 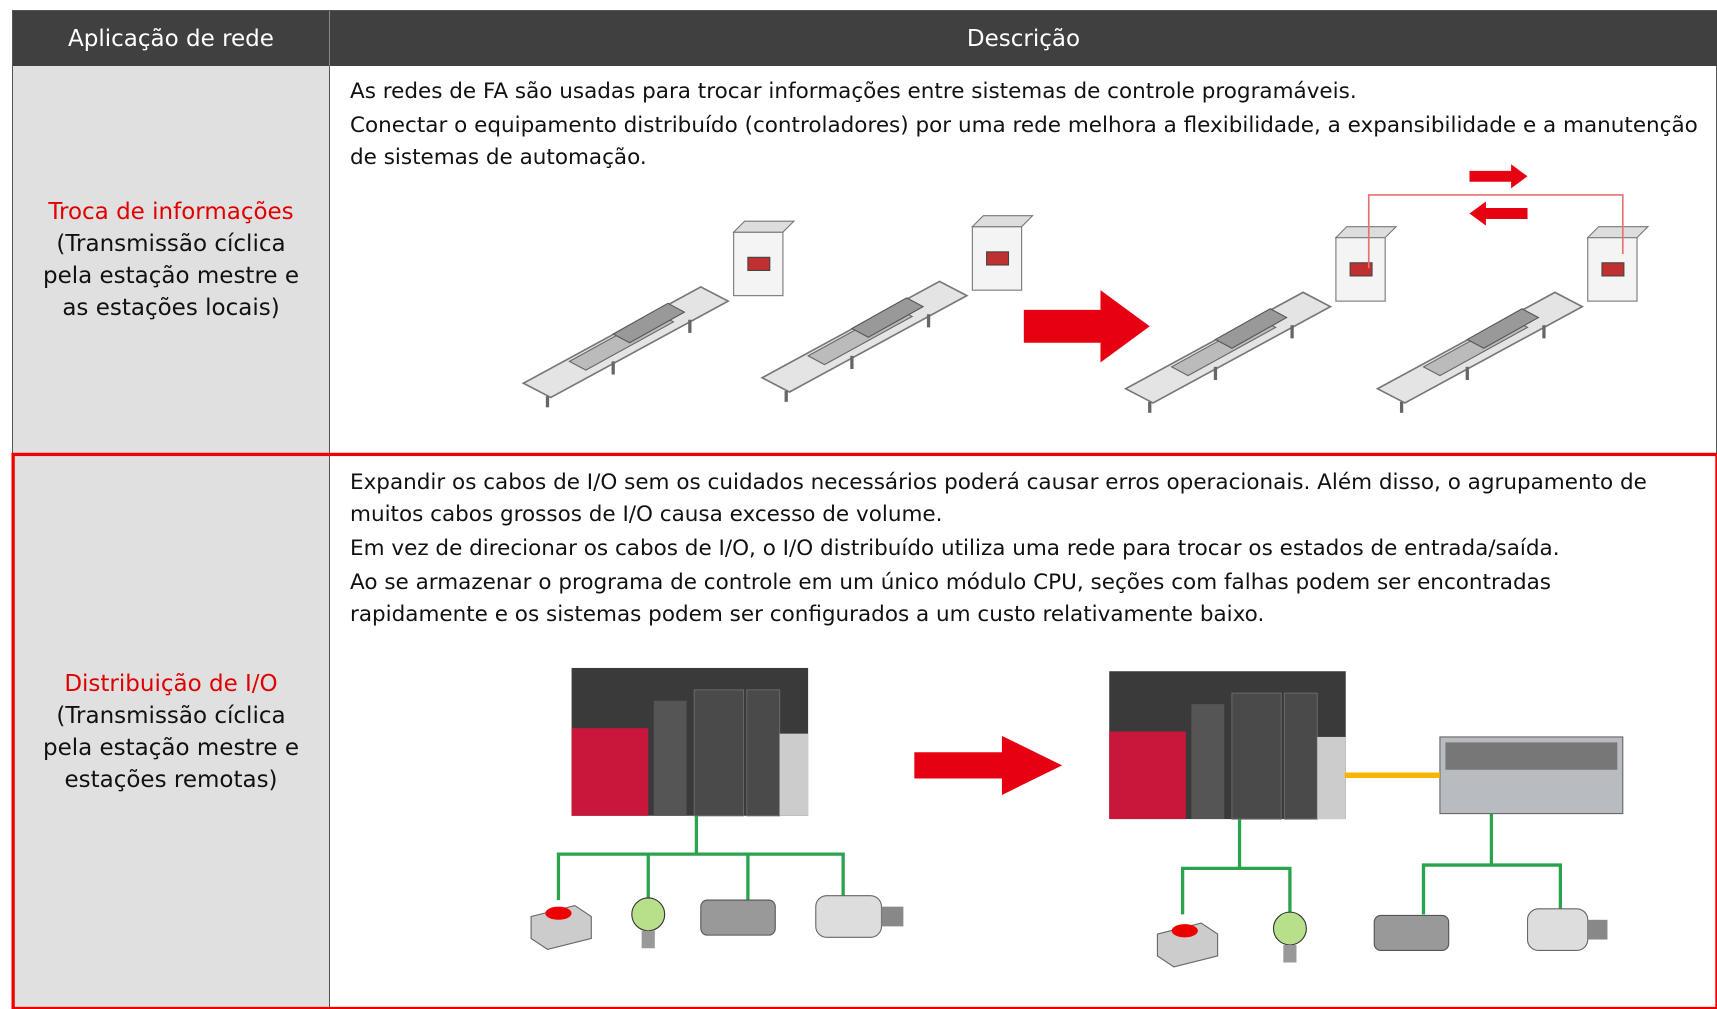 I want to click on application-name: Distribuição de I/O, so click(x=171, y=683).